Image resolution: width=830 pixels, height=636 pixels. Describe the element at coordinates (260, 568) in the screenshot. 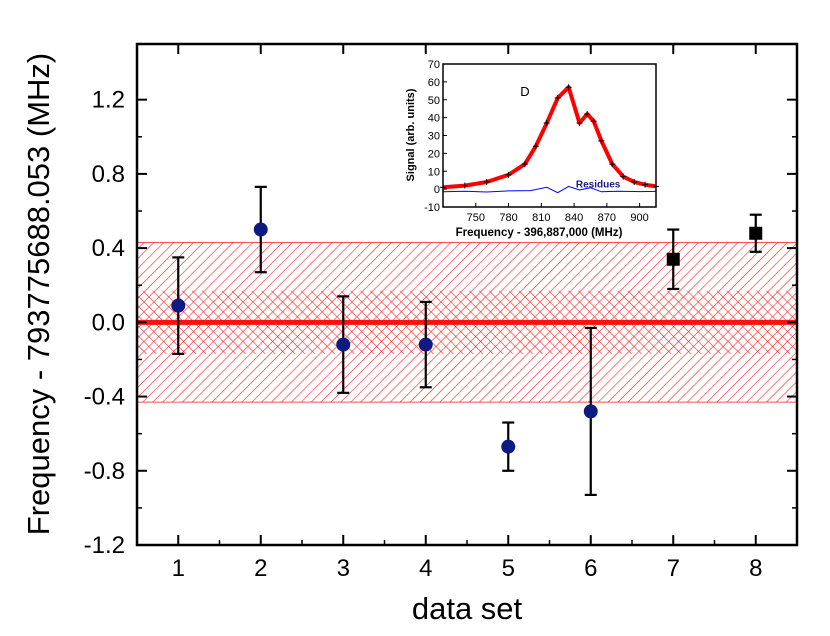

I see `x-tick-label: 2` at that location.